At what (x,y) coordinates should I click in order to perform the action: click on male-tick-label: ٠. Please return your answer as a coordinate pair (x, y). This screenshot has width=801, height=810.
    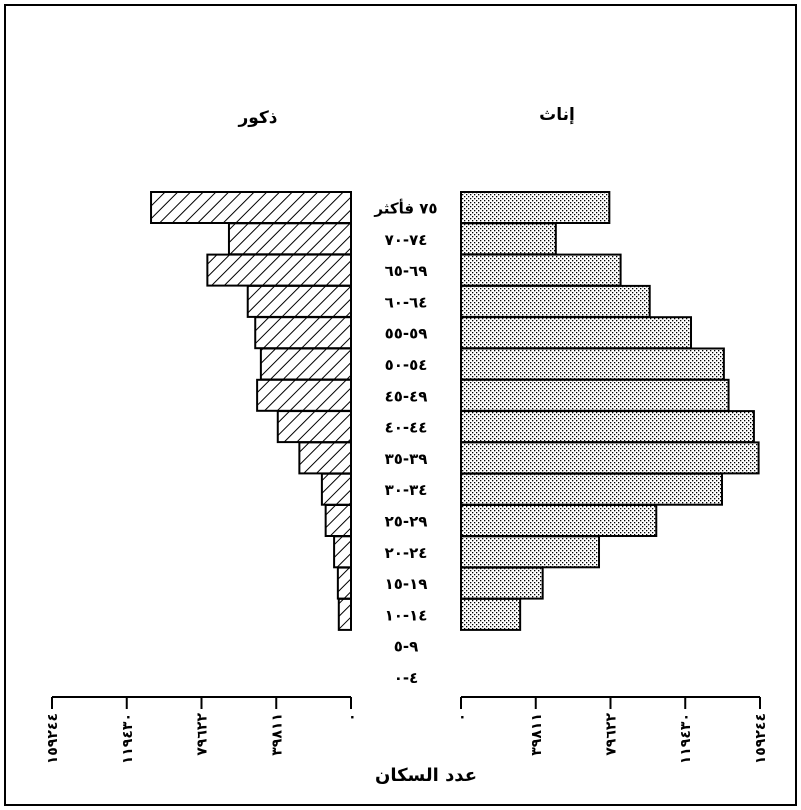
    Looking at the image, I should click on (352, 717).